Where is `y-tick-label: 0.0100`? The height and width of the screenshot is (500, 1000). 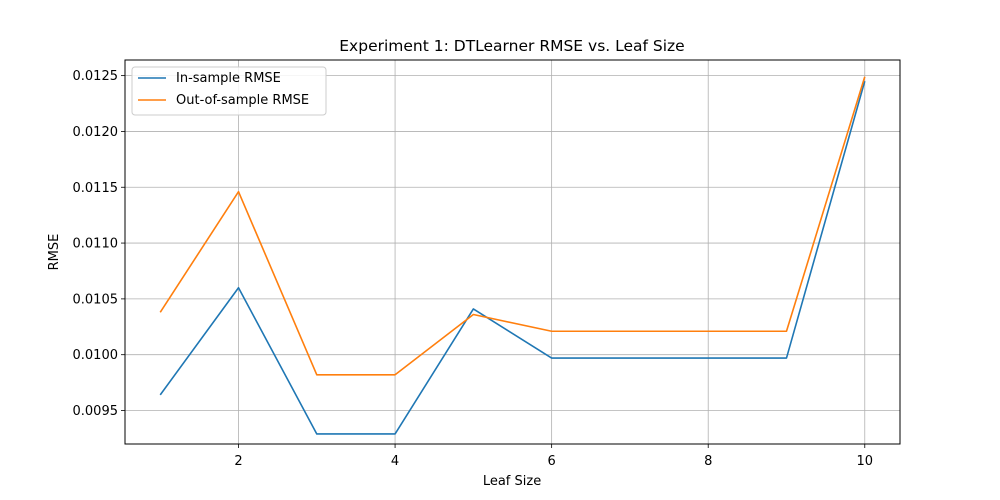
y-tick-label: 0.0100 is located at coordinates (96, 355).